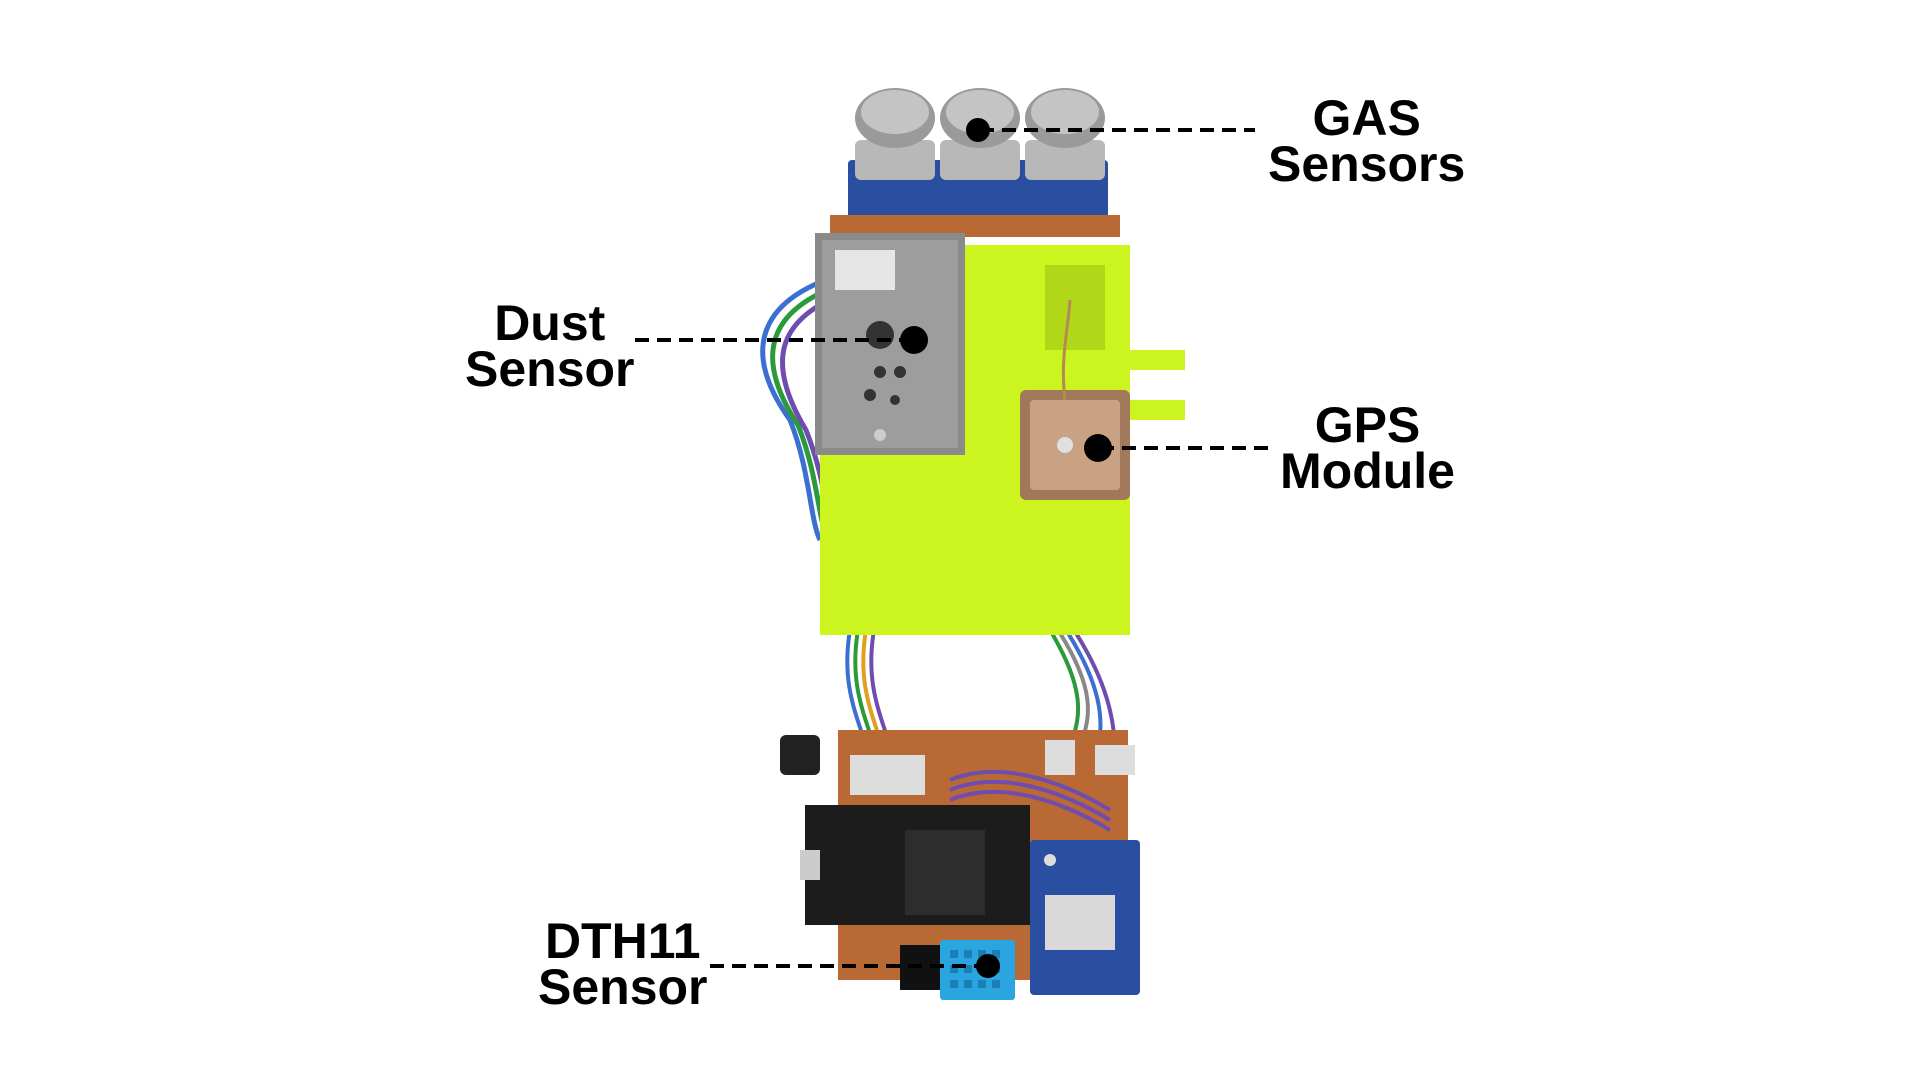 The width and height of the screenshot is (1920, 1080). I want to click on gps-label-line2: Module, so click(1367, 471).